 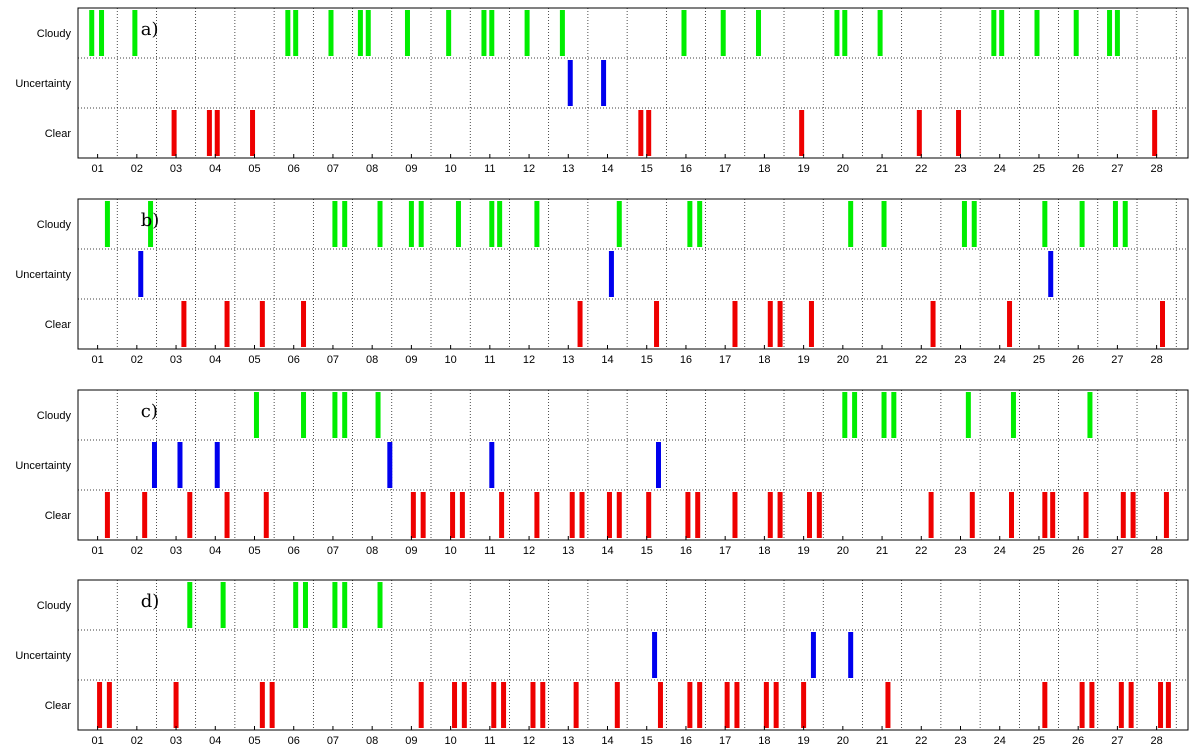 What do you see at coordinates (1039, 360) in the screenshot?
I see `x-tick-label: 25` at bounding box center [1039, 360].